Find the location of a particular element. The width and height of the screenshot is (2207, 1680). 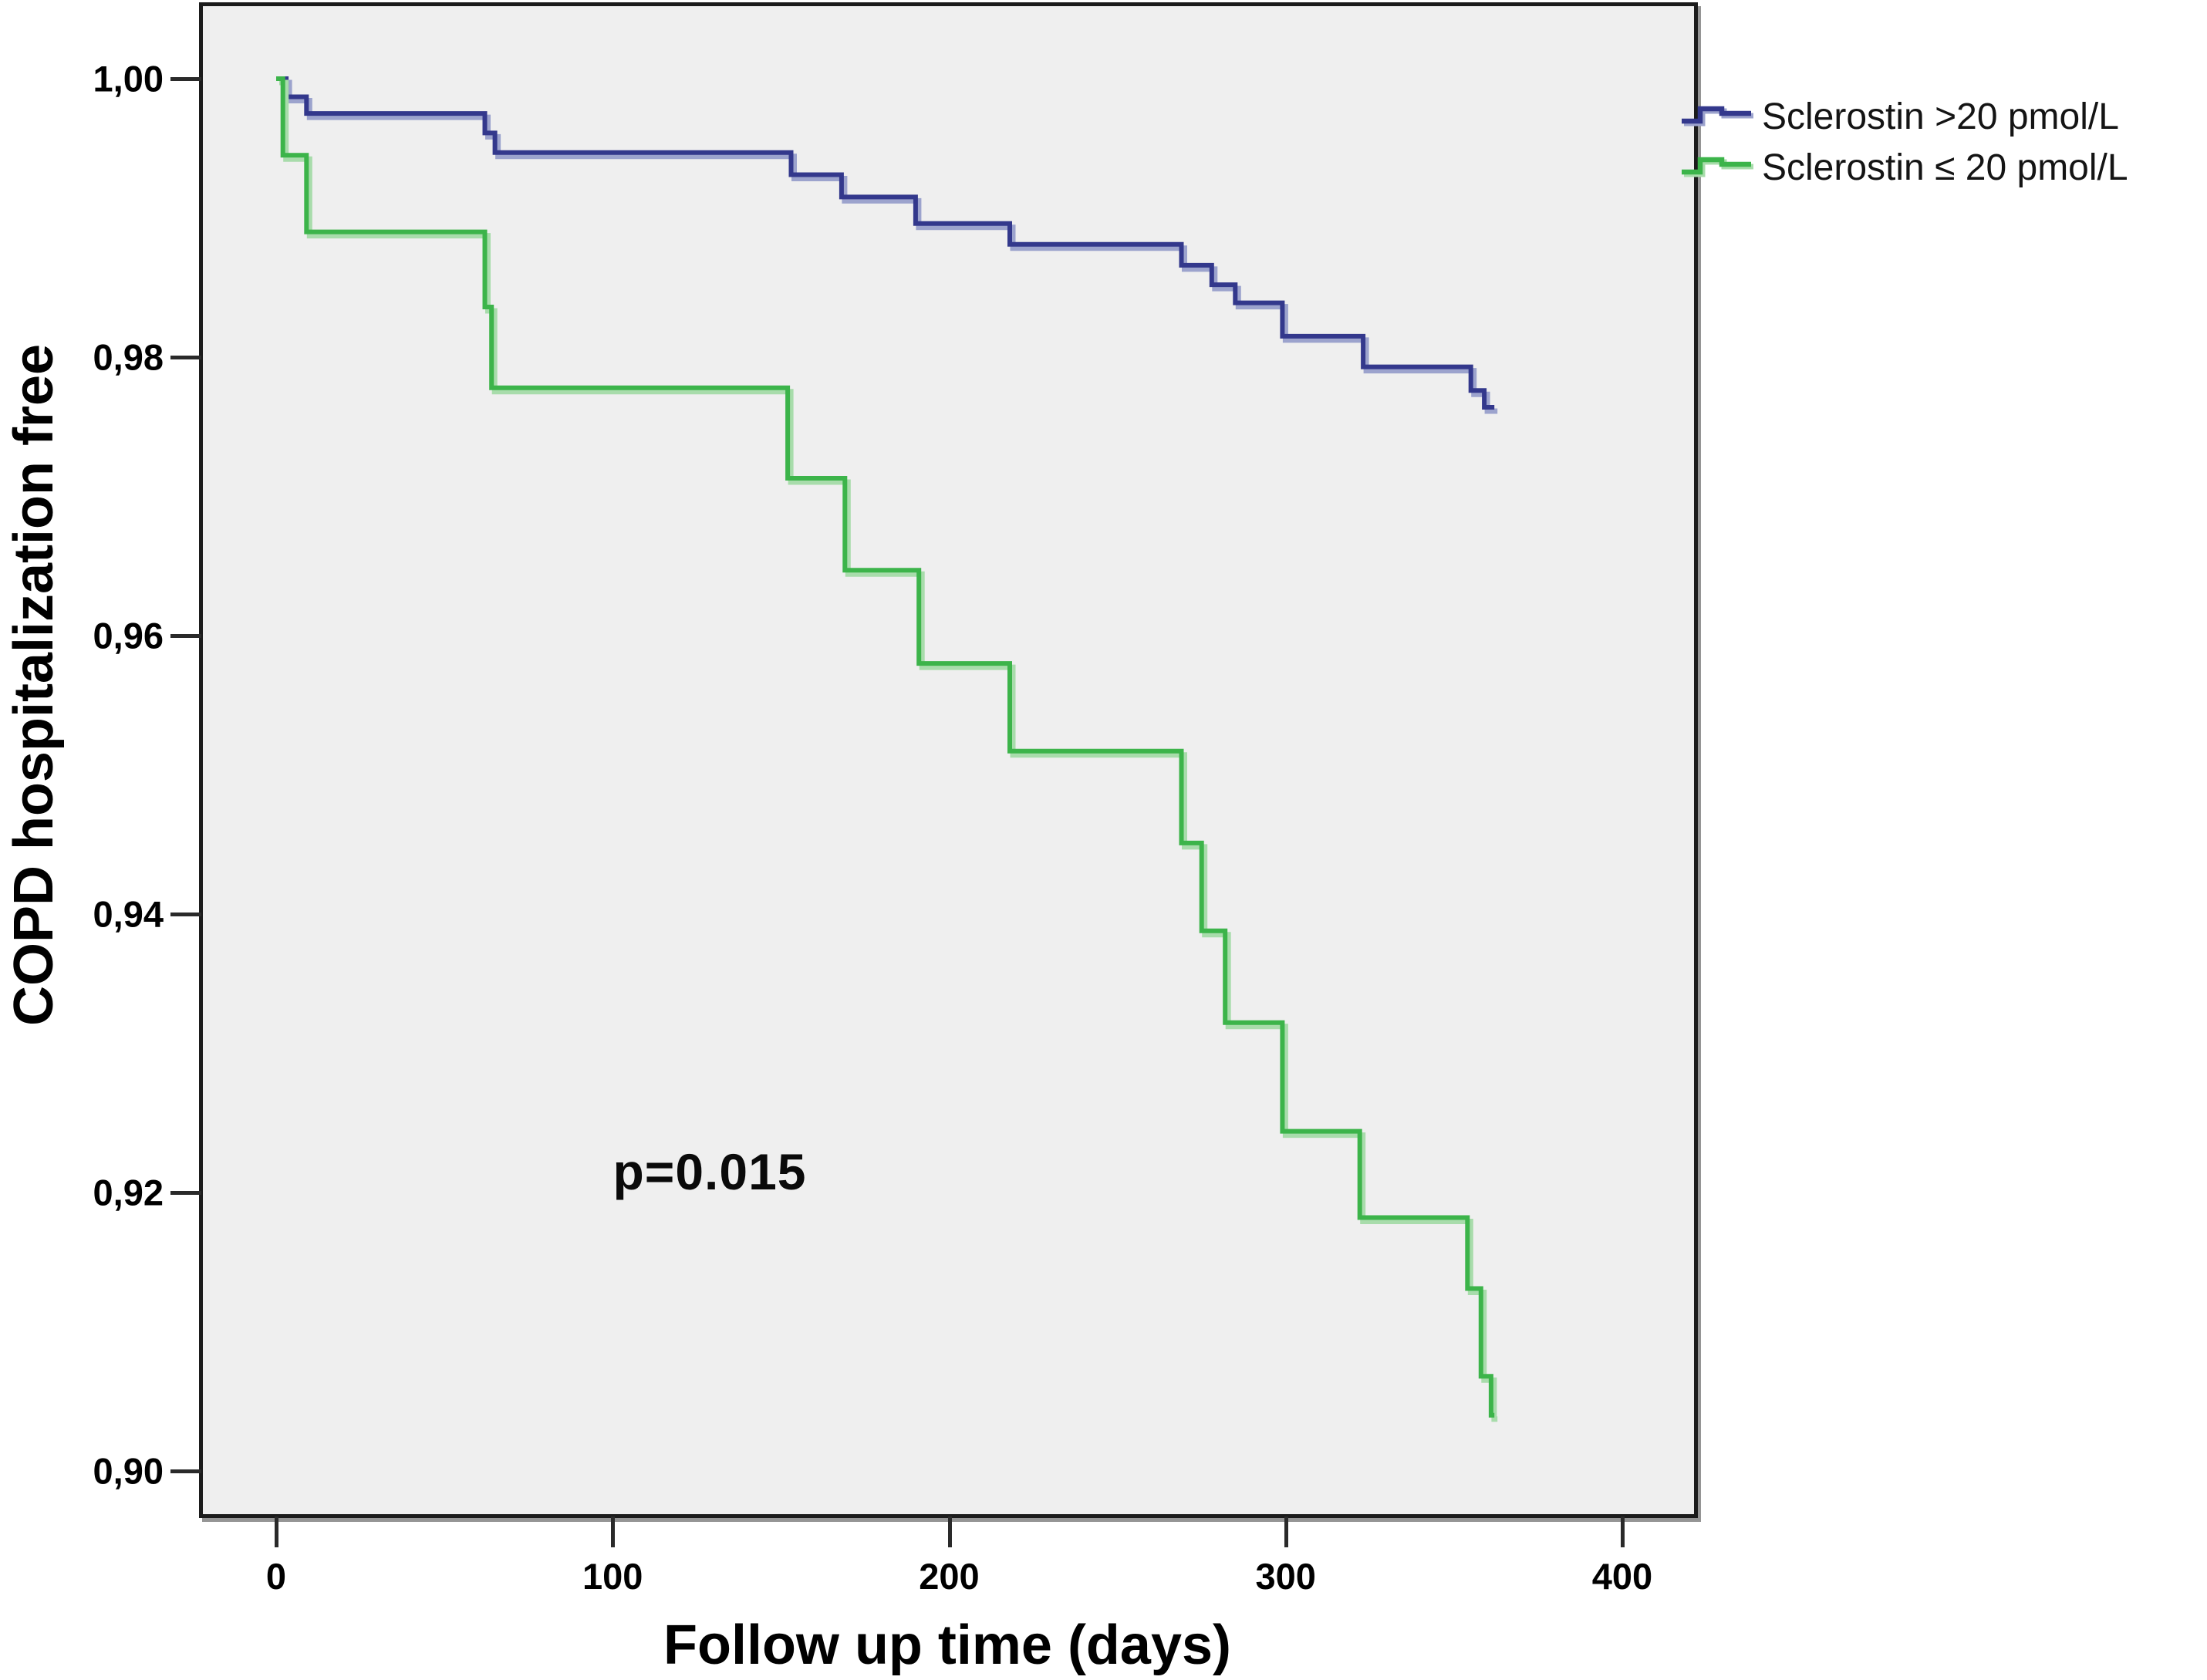

legend-item: Sclerostin ≤ 20 pmol/L is located at coordinates (1904, 167).